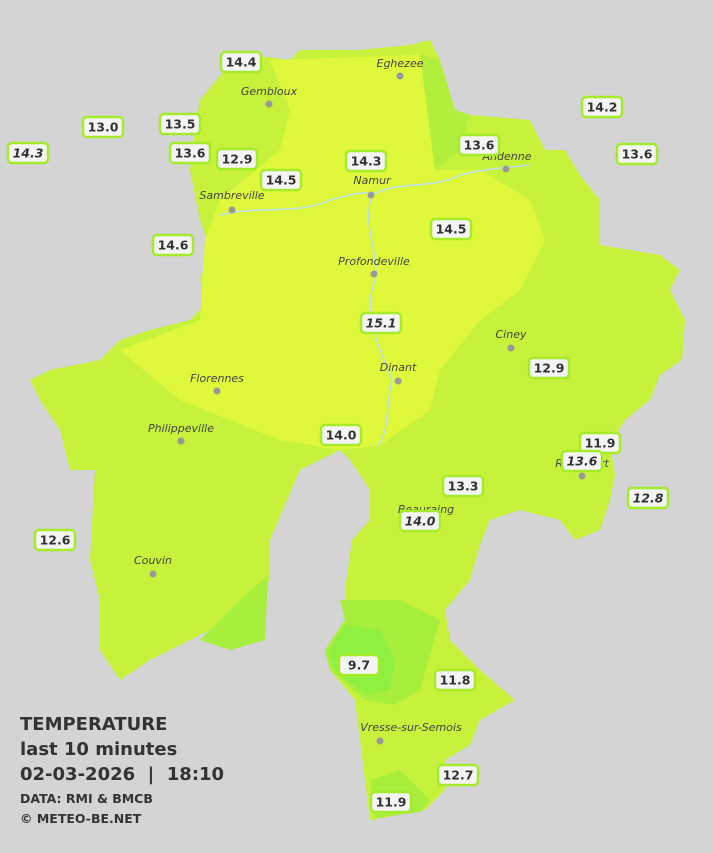  Describe the element at coordinates (81, 818) in the screenshot. I see `legend-credit: © METEO-BE.NET` at that location.